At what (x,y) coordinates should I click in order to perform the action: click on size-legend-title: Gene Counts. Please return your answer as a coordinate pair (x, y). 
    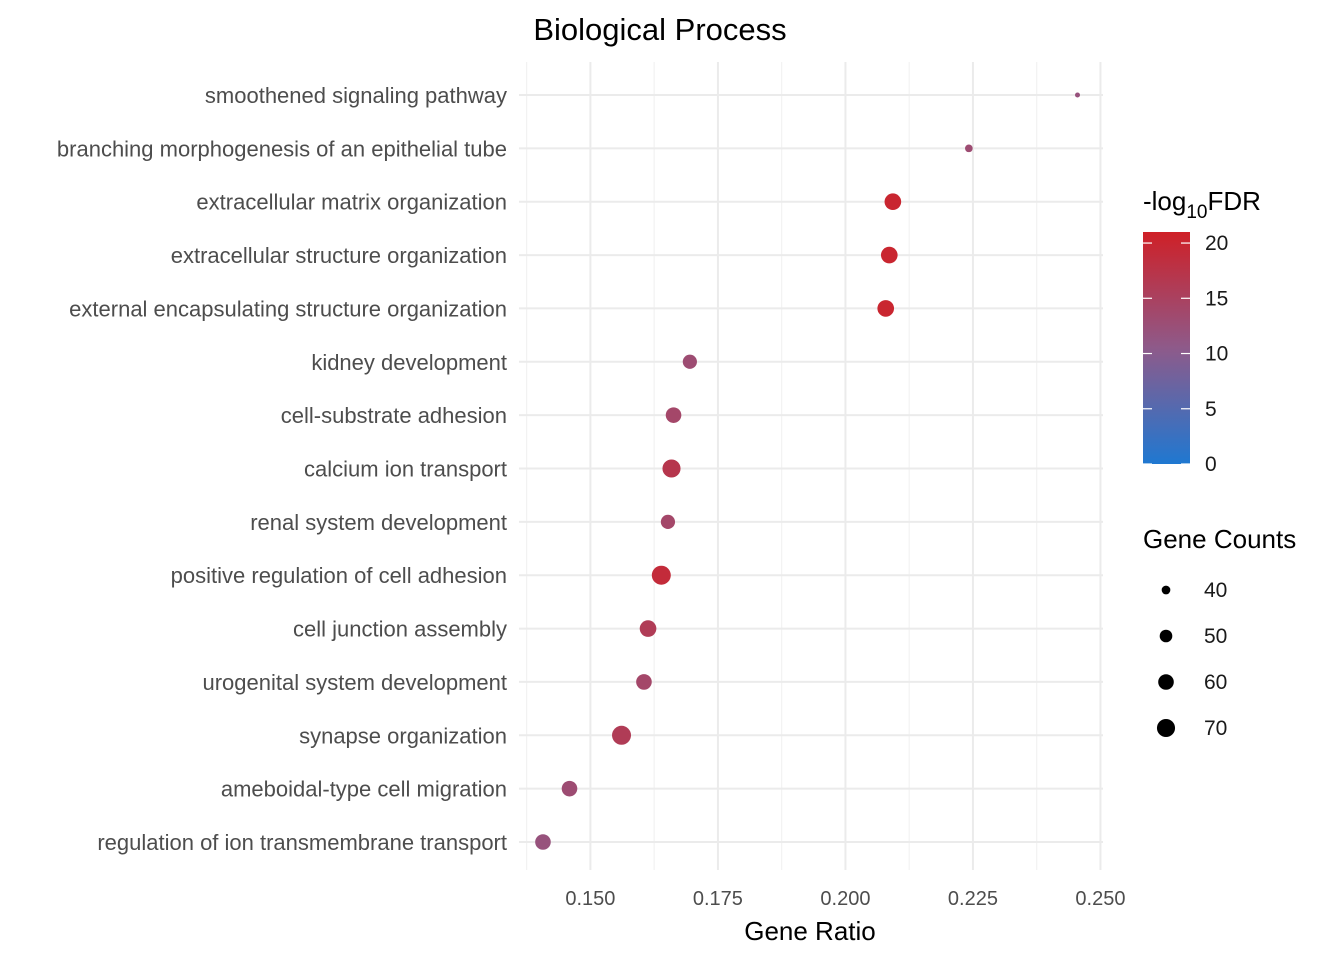
    Looking at the image, I should click on (1219, 539).